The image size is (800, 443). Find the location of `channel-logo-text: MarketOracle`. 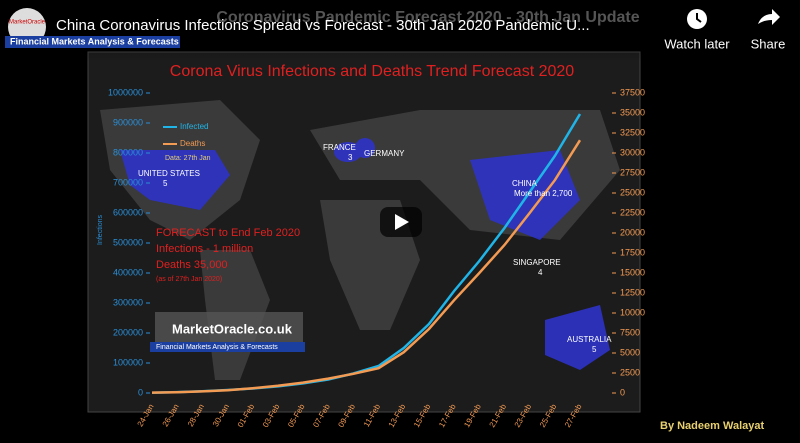

channel-logo-text: MarketOracle is located at coordinates (27, 23).